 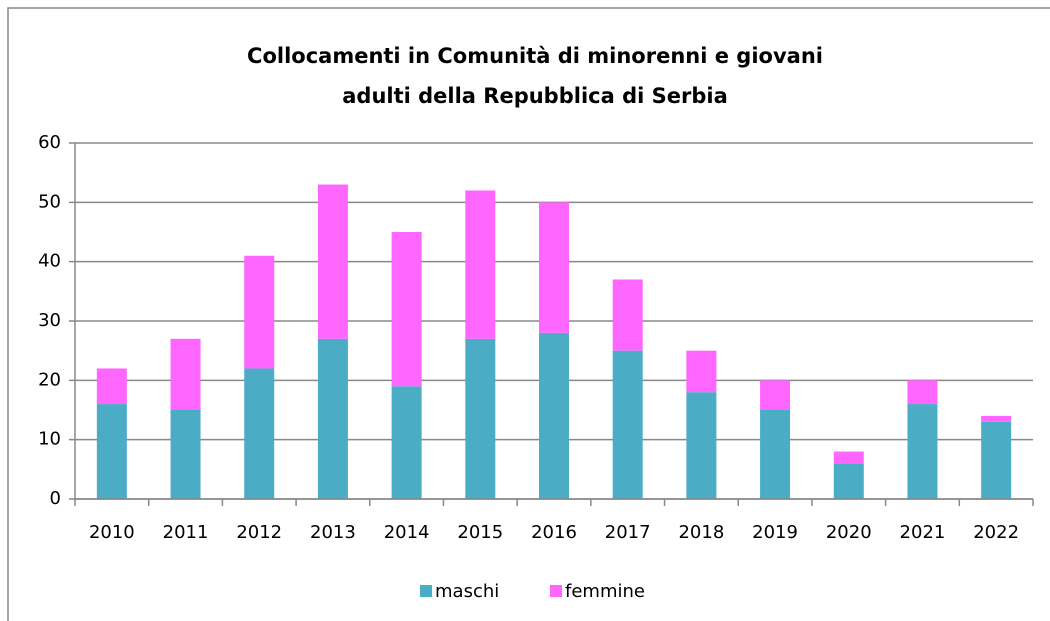 I want to click on x-tick-label: 2020, so click(x=849, y=532).